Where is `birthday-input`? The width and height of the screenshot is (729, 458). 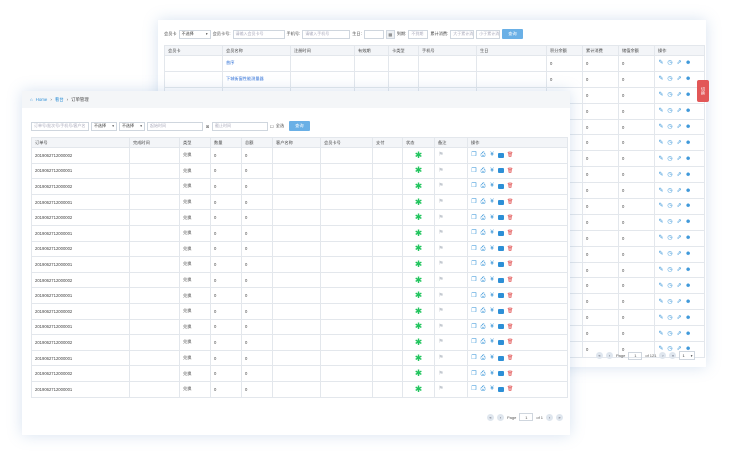
birthday-input is located at coordinates (373, 34).